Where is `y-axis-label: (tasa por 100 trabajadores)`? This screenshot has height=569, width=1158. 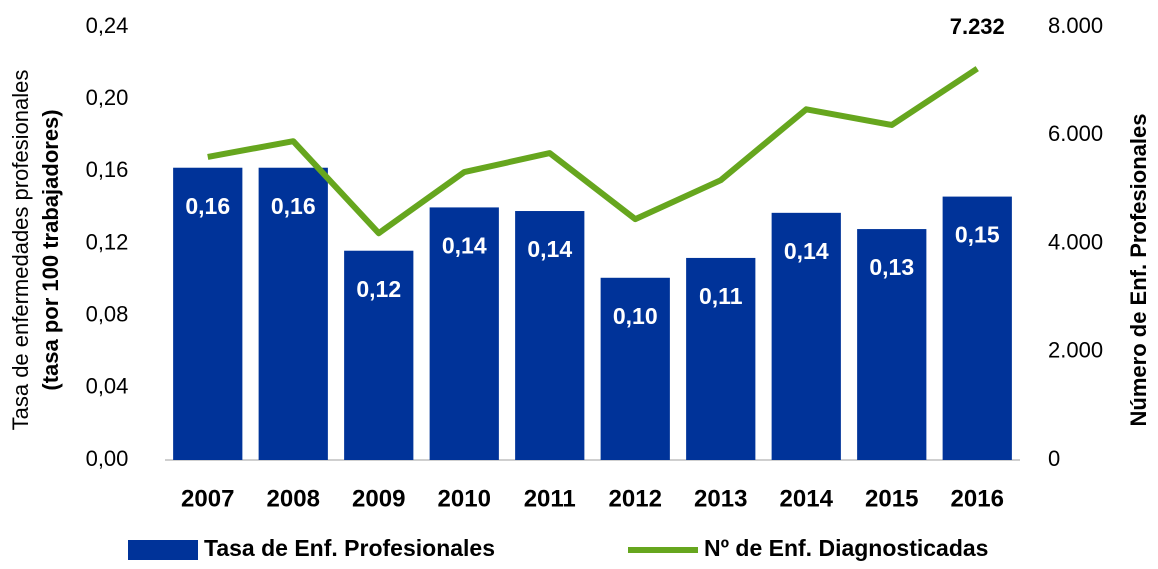
y-axis-label: (tasa por 100 trabajadores) is located at coordinates (50, 249).